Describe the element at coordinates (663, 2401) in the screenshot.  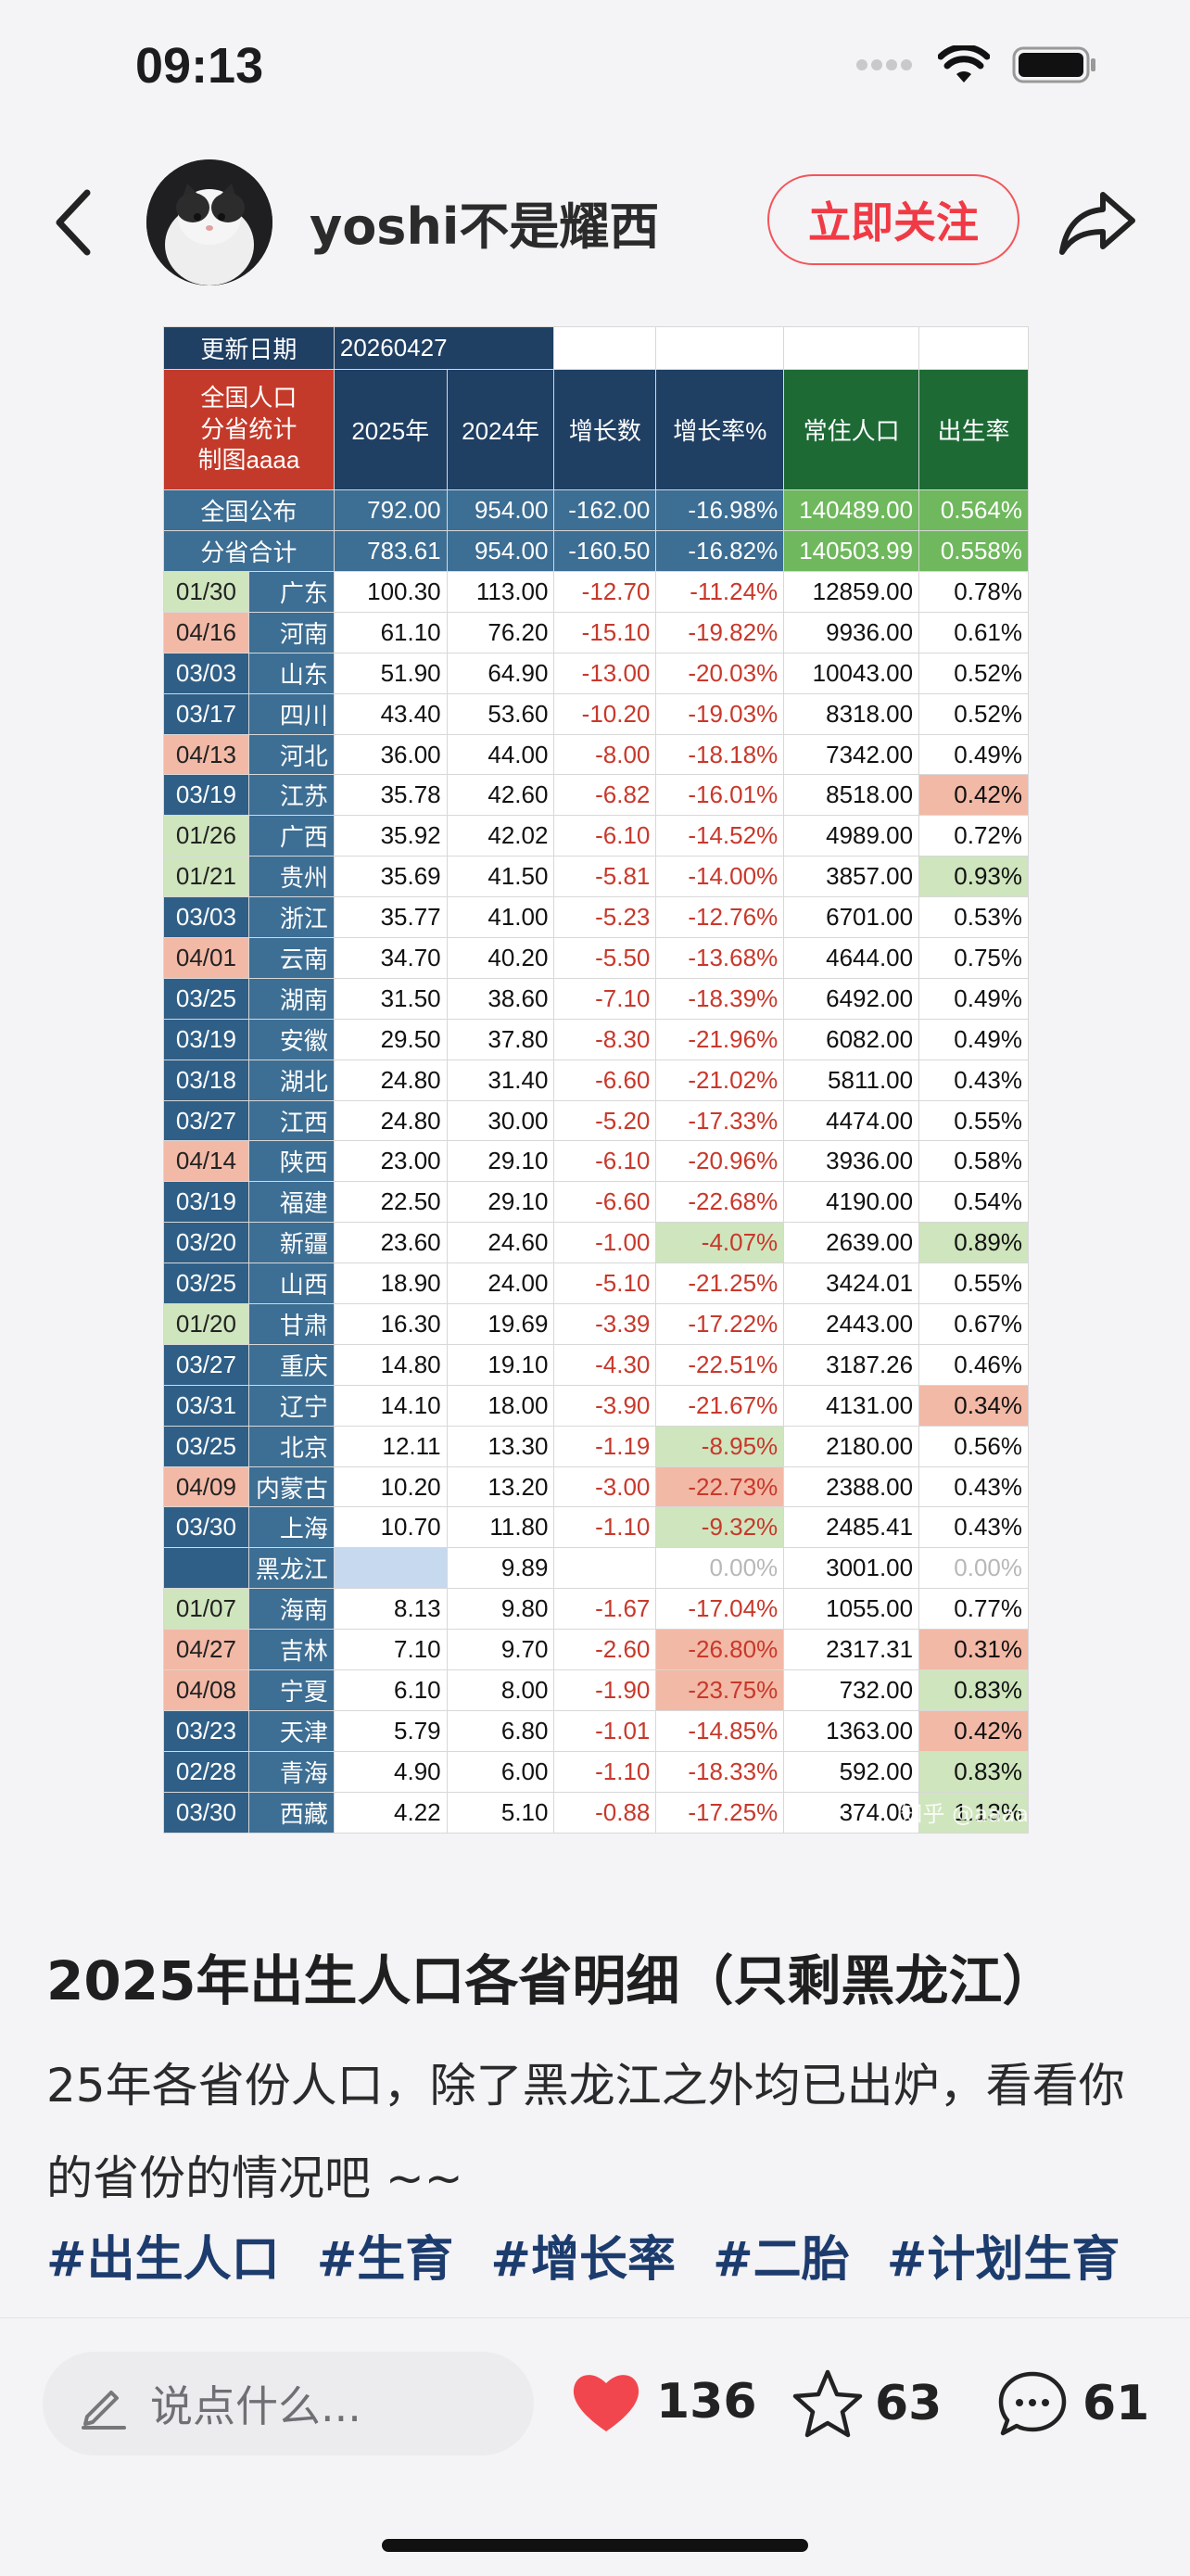
I see `like-button: 136` at that location.